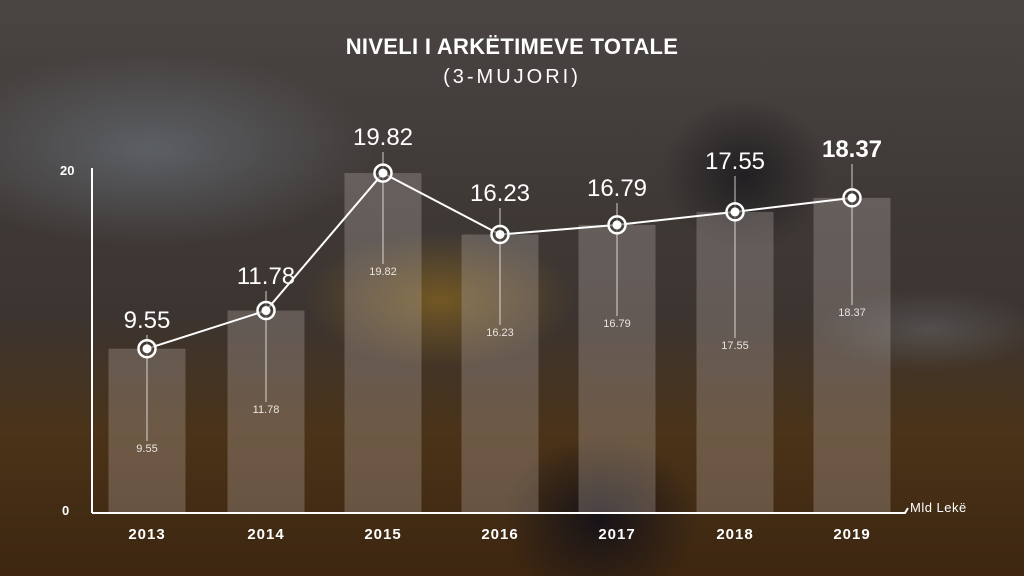 The image size is (1024, 576). I want to click on marker-dot-2014, so click(266, 311).